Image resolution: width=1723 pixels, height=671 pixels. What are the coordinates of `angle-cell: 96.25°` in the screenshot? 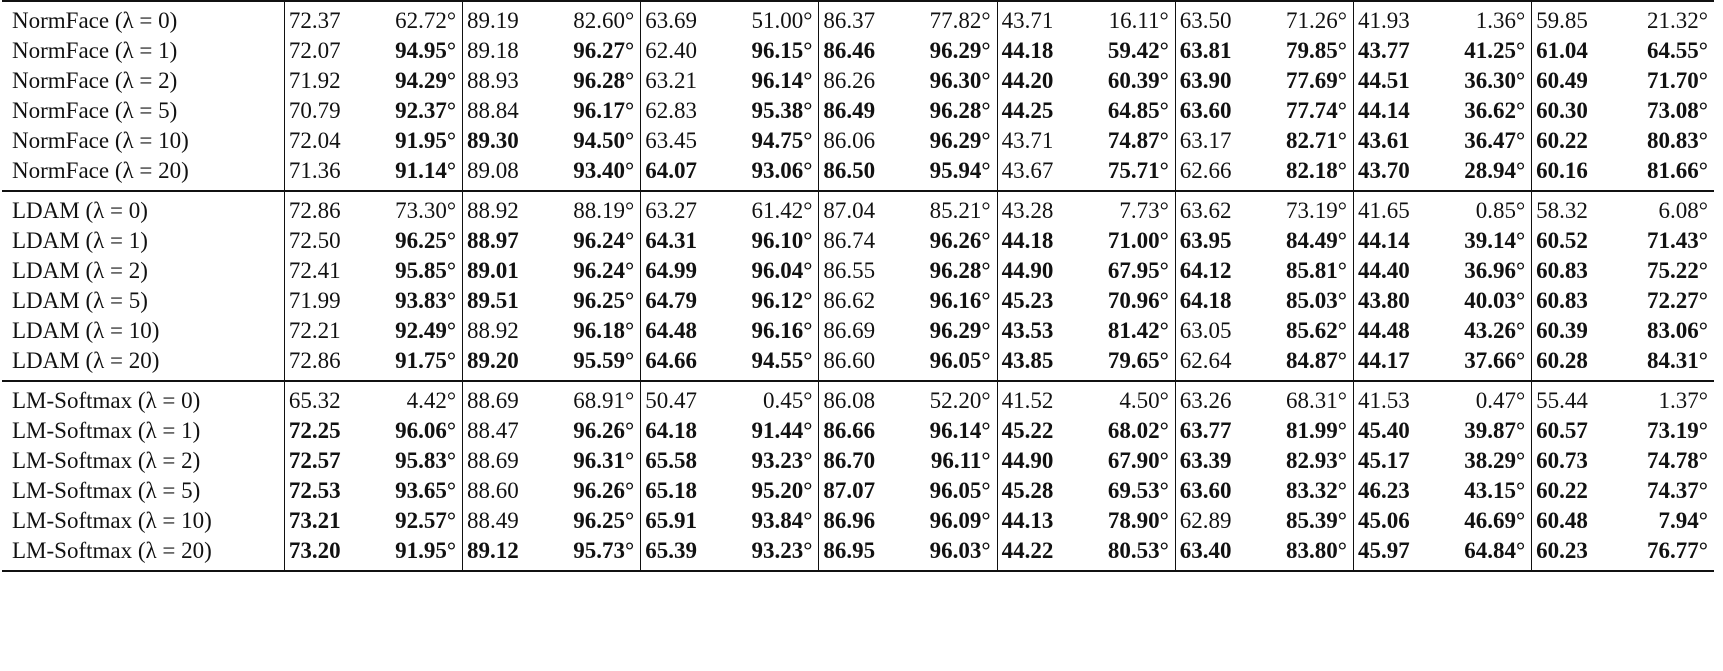 It's located at (592, 301).